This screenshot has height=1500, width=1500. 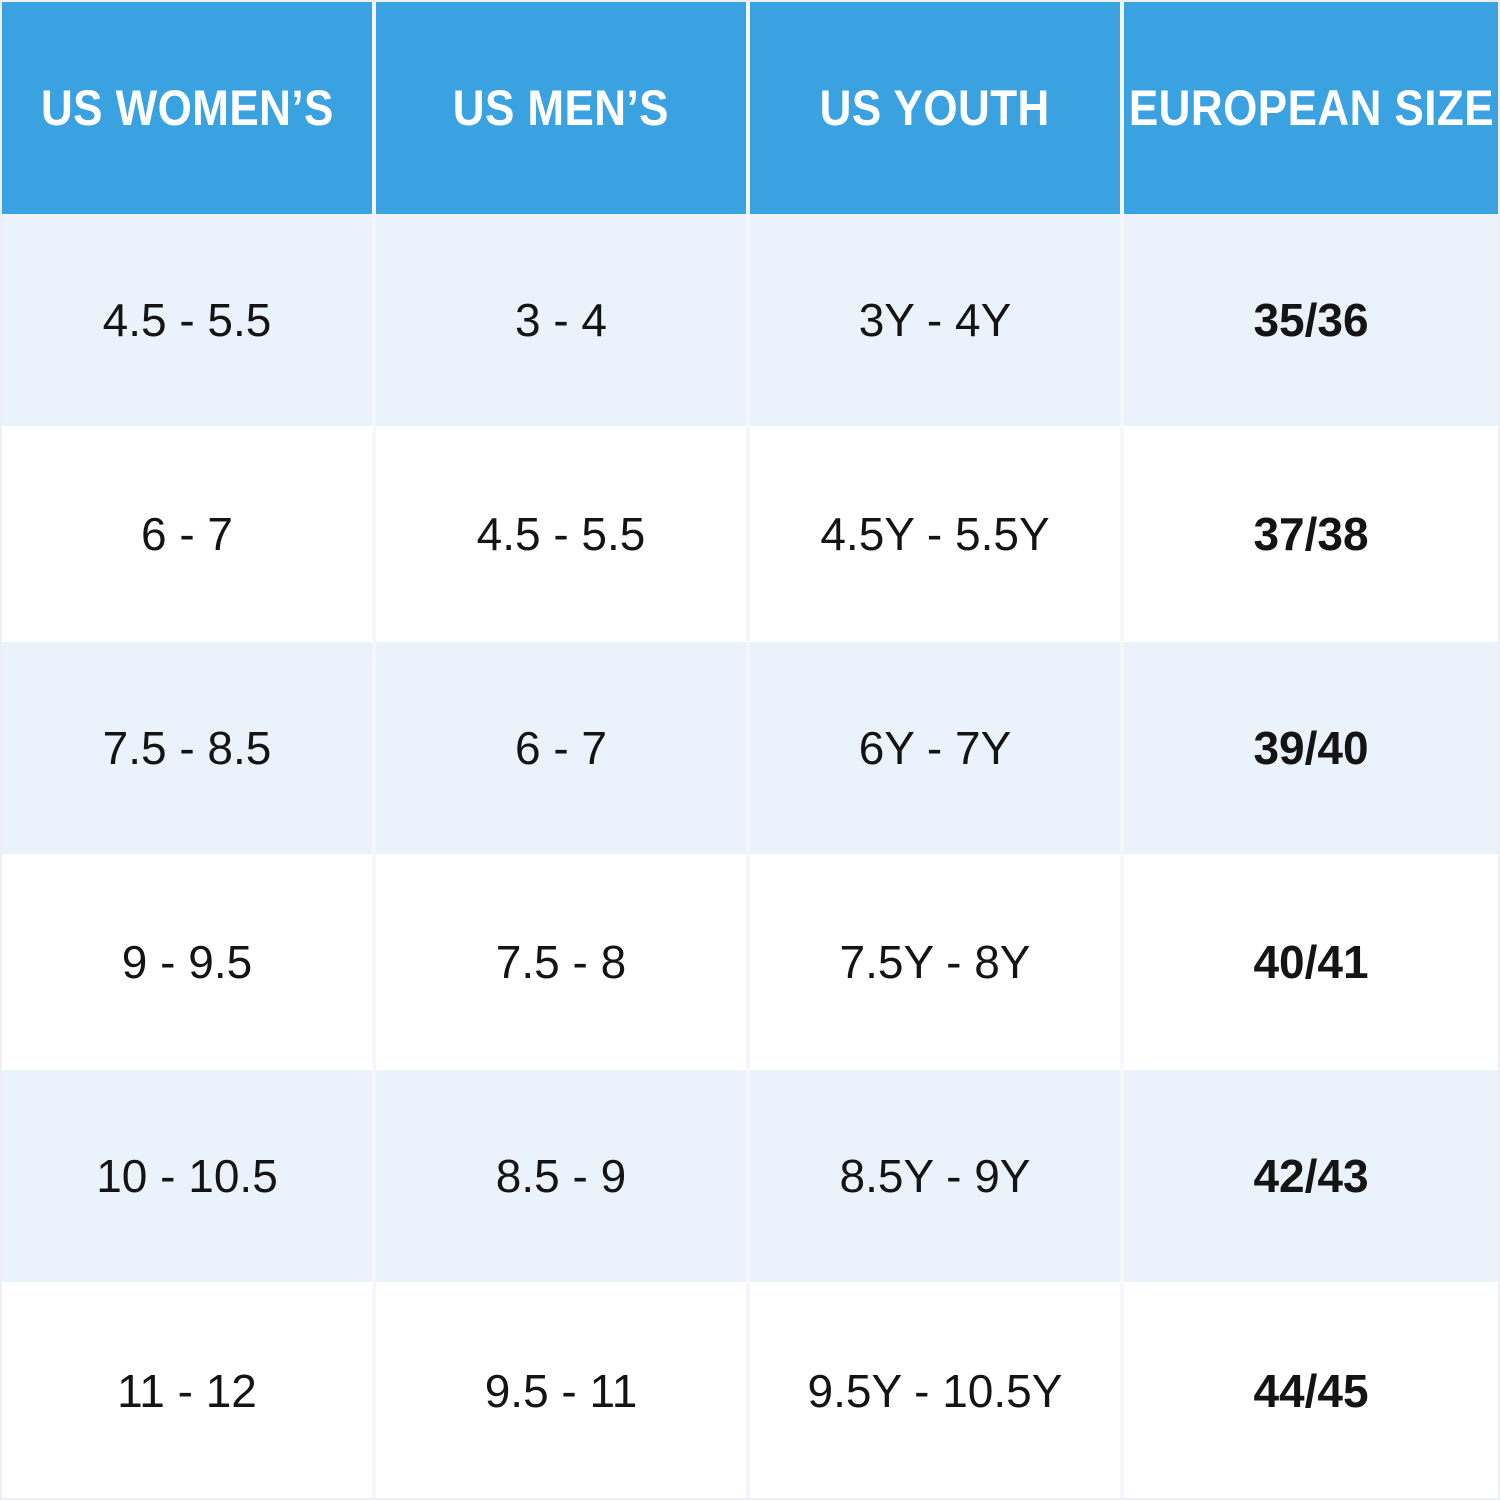 I want to click on cell-value: 3Y - 4Y, so click(x=935, y=320).